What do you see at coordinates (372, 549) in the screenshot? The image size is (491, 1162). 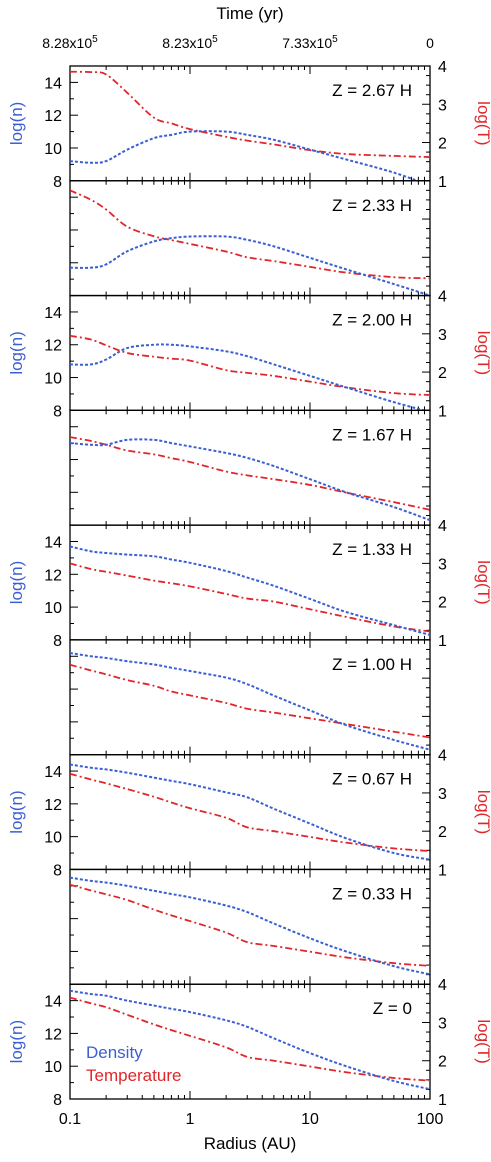 I see `panel-label: Z = 1.33 H` at bounding box center [372, 549].